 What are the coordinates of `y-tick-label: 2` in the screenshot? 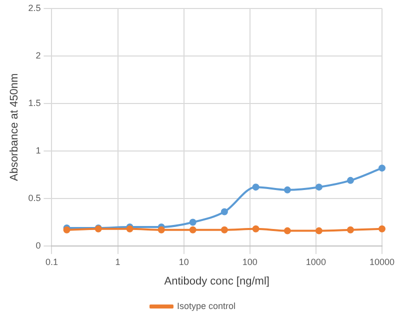 It's located at (38, 55).